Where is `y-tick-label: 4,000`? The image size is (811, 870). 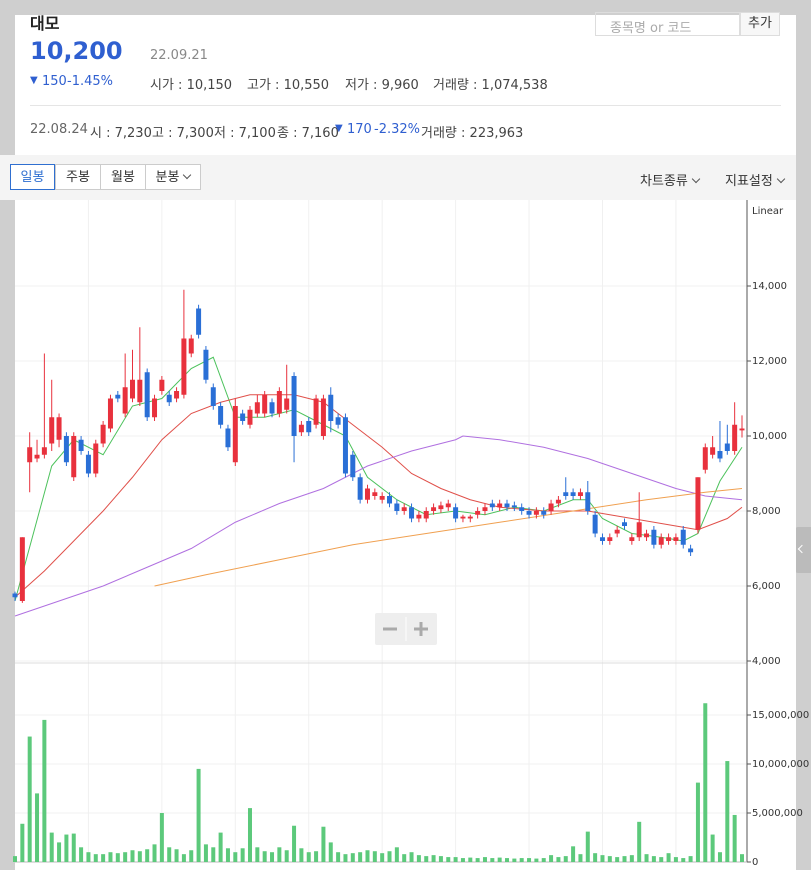
y-tick-label: 4,000 is located at coordinates (766, 661).